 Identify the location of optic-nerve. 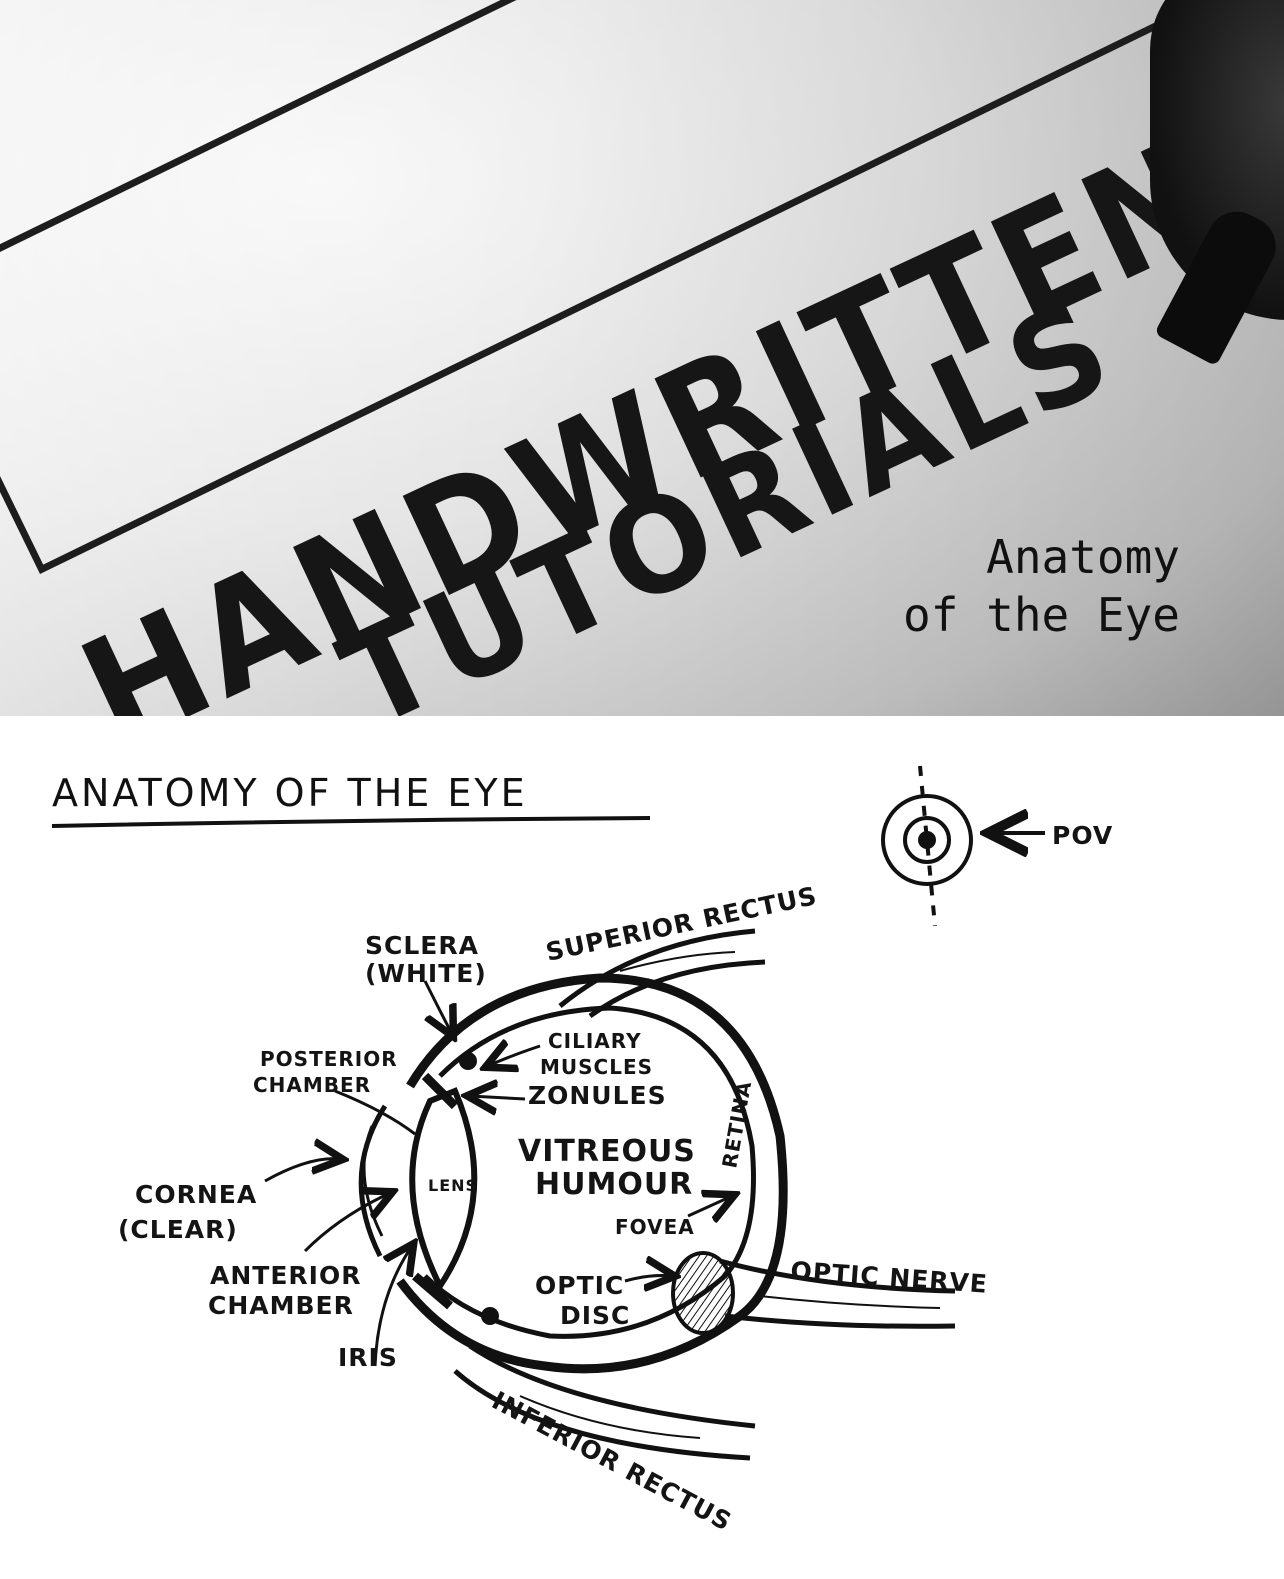
(837, 1293).